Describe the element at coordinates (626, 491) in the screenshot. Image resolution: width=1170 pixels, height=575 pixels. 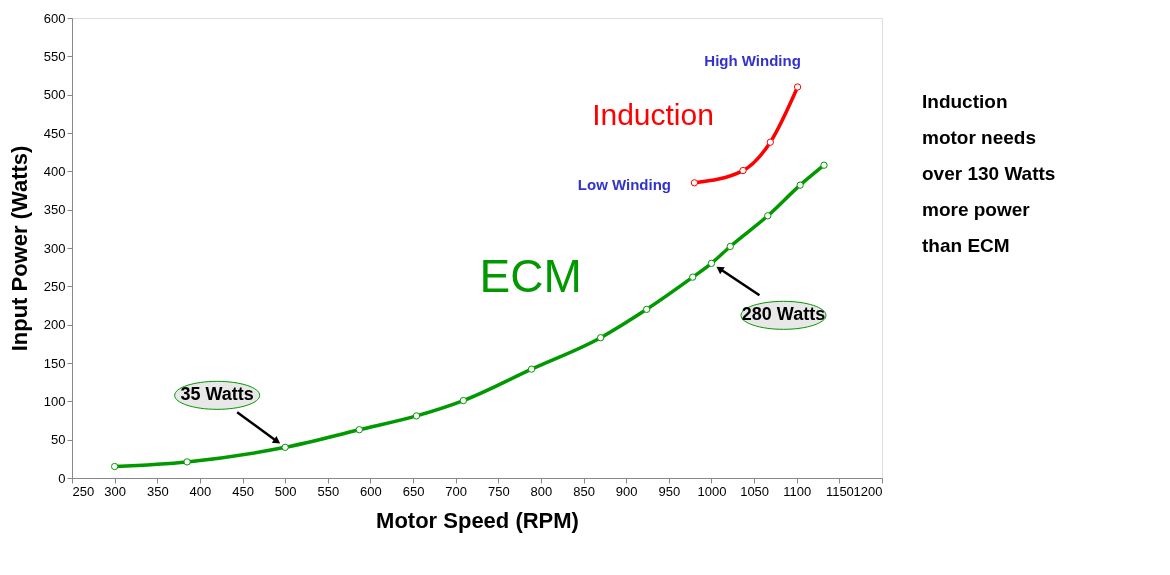
I see `x-tick-label: 900` at that location.